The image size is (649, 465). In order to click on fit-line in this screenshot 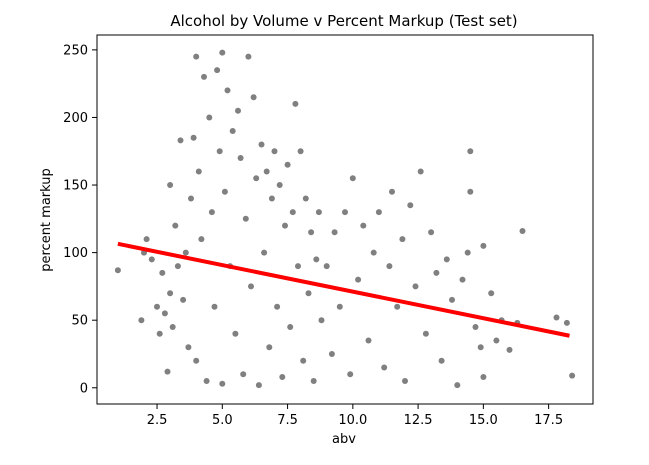, I will do `click(343, 289)`.